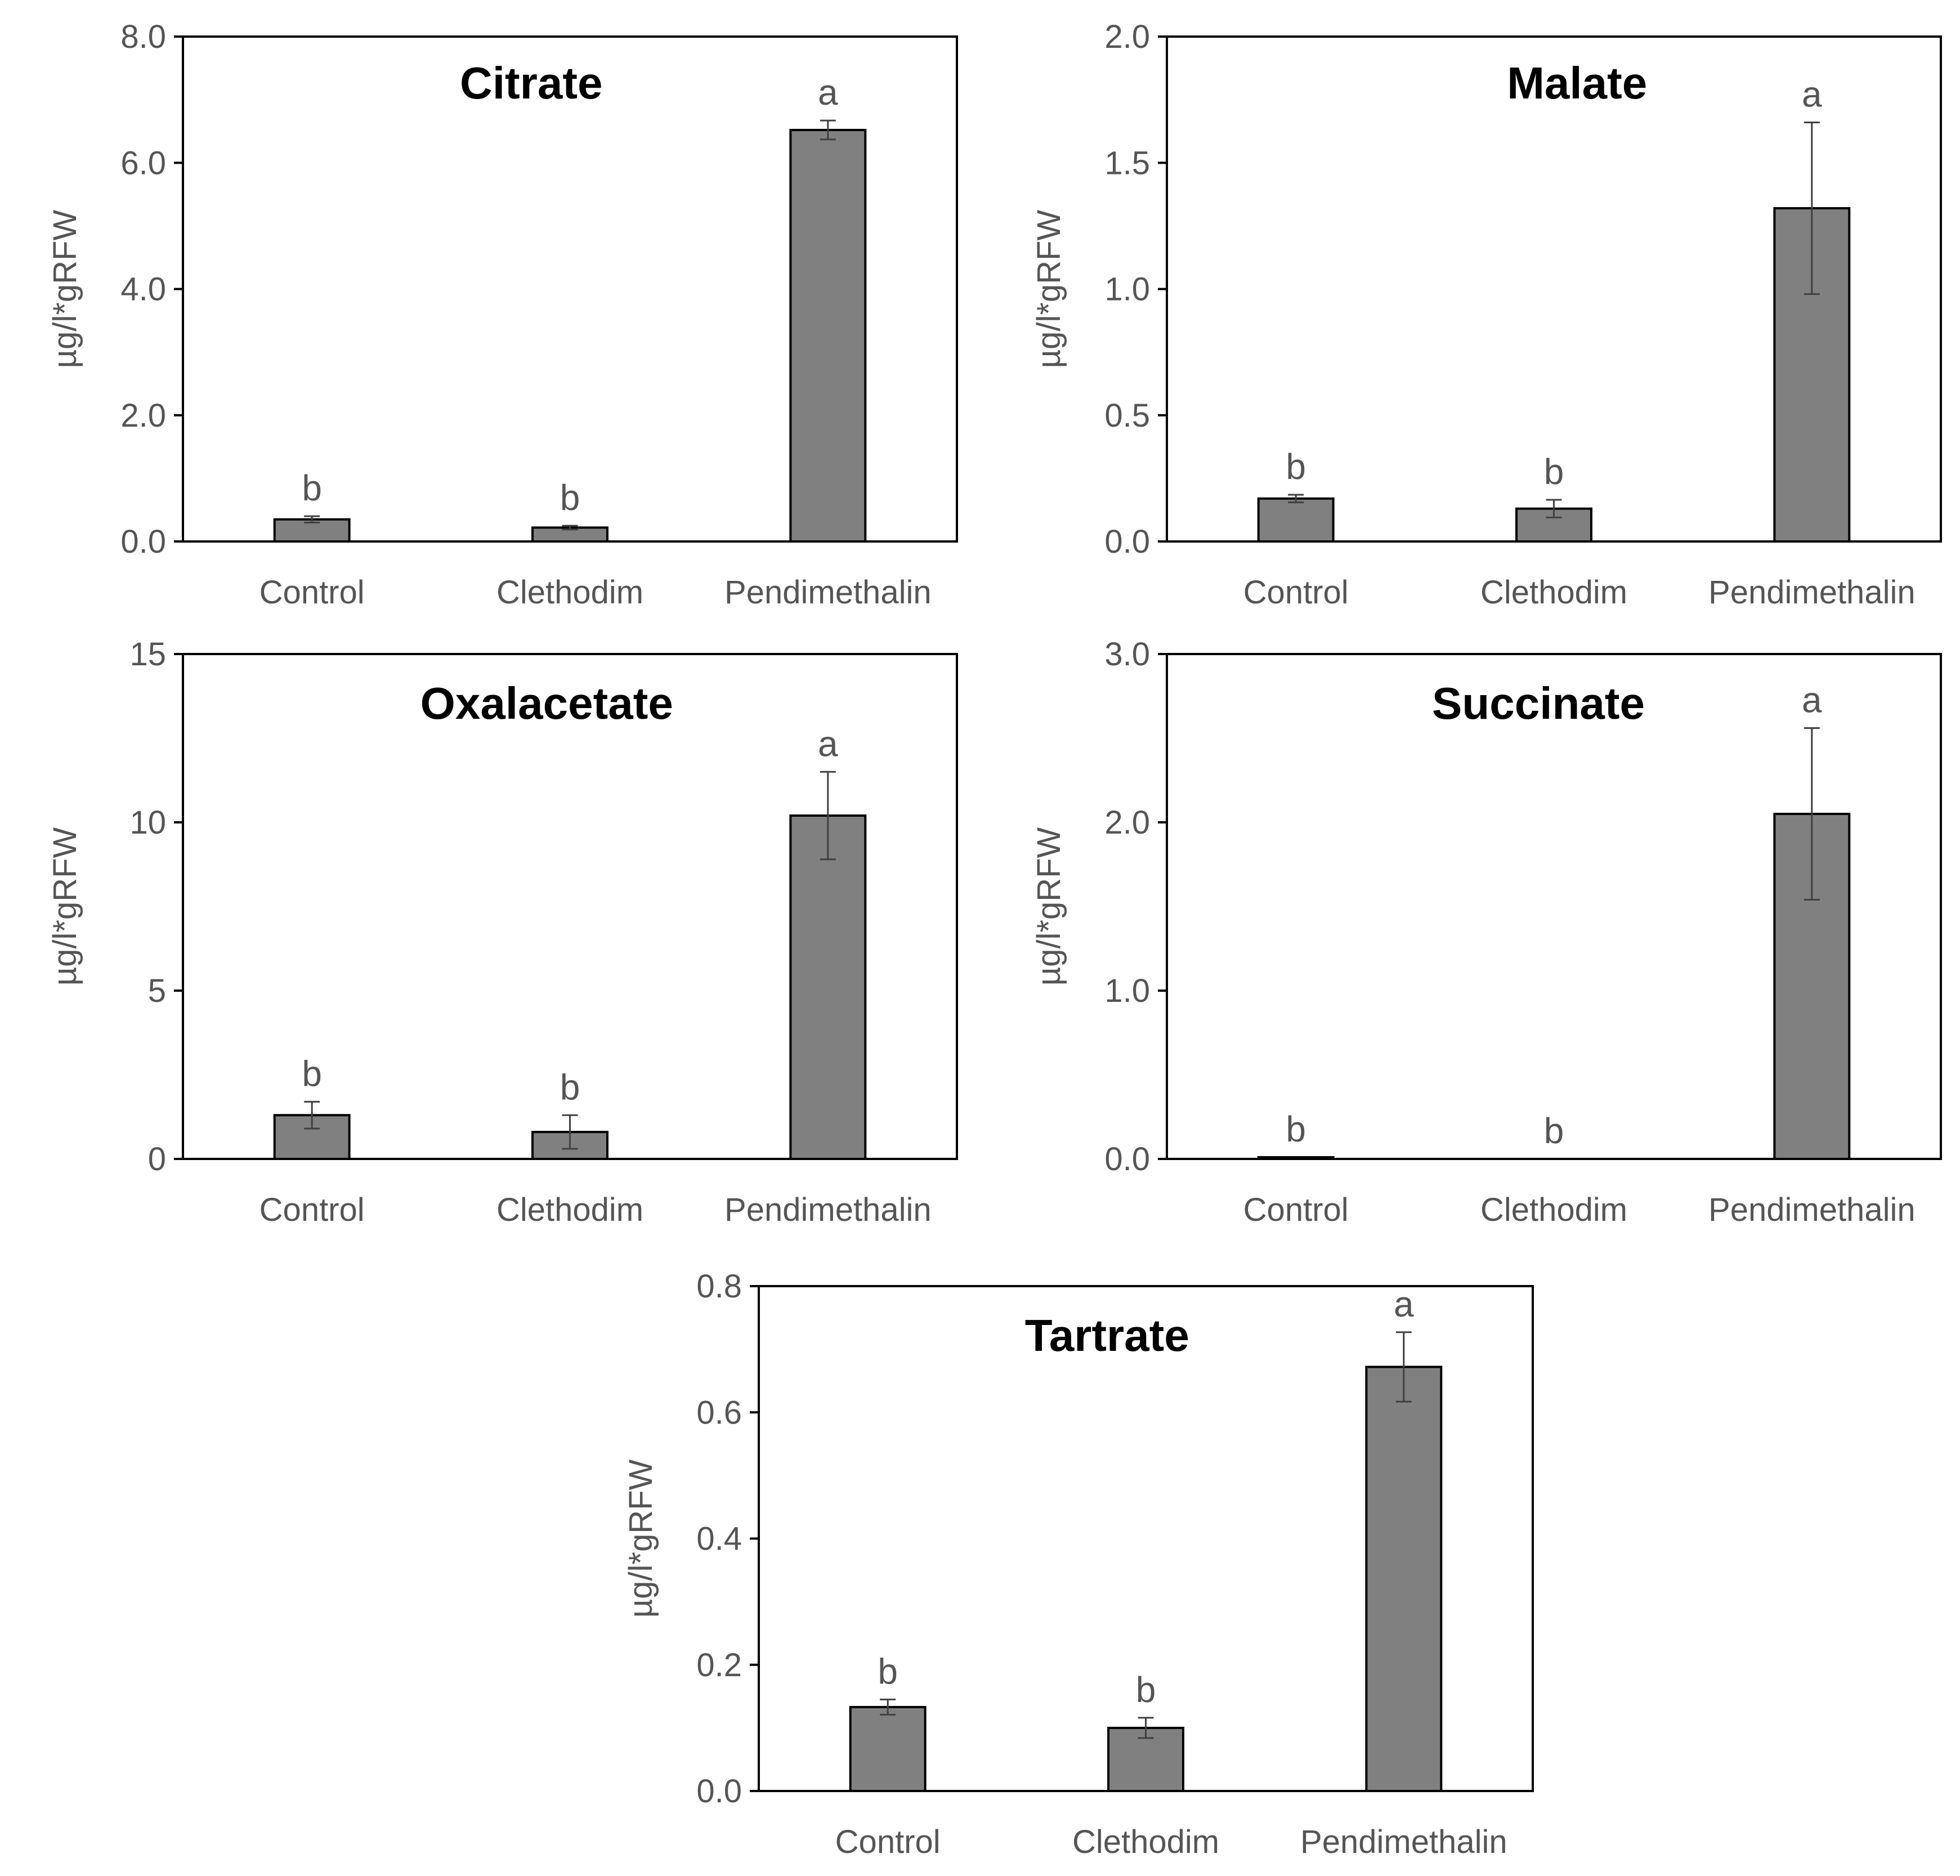 The width and height of the screenshot is (1960, 1876). I want to click on panel-title: Oxalacetate, so click(547, 703).